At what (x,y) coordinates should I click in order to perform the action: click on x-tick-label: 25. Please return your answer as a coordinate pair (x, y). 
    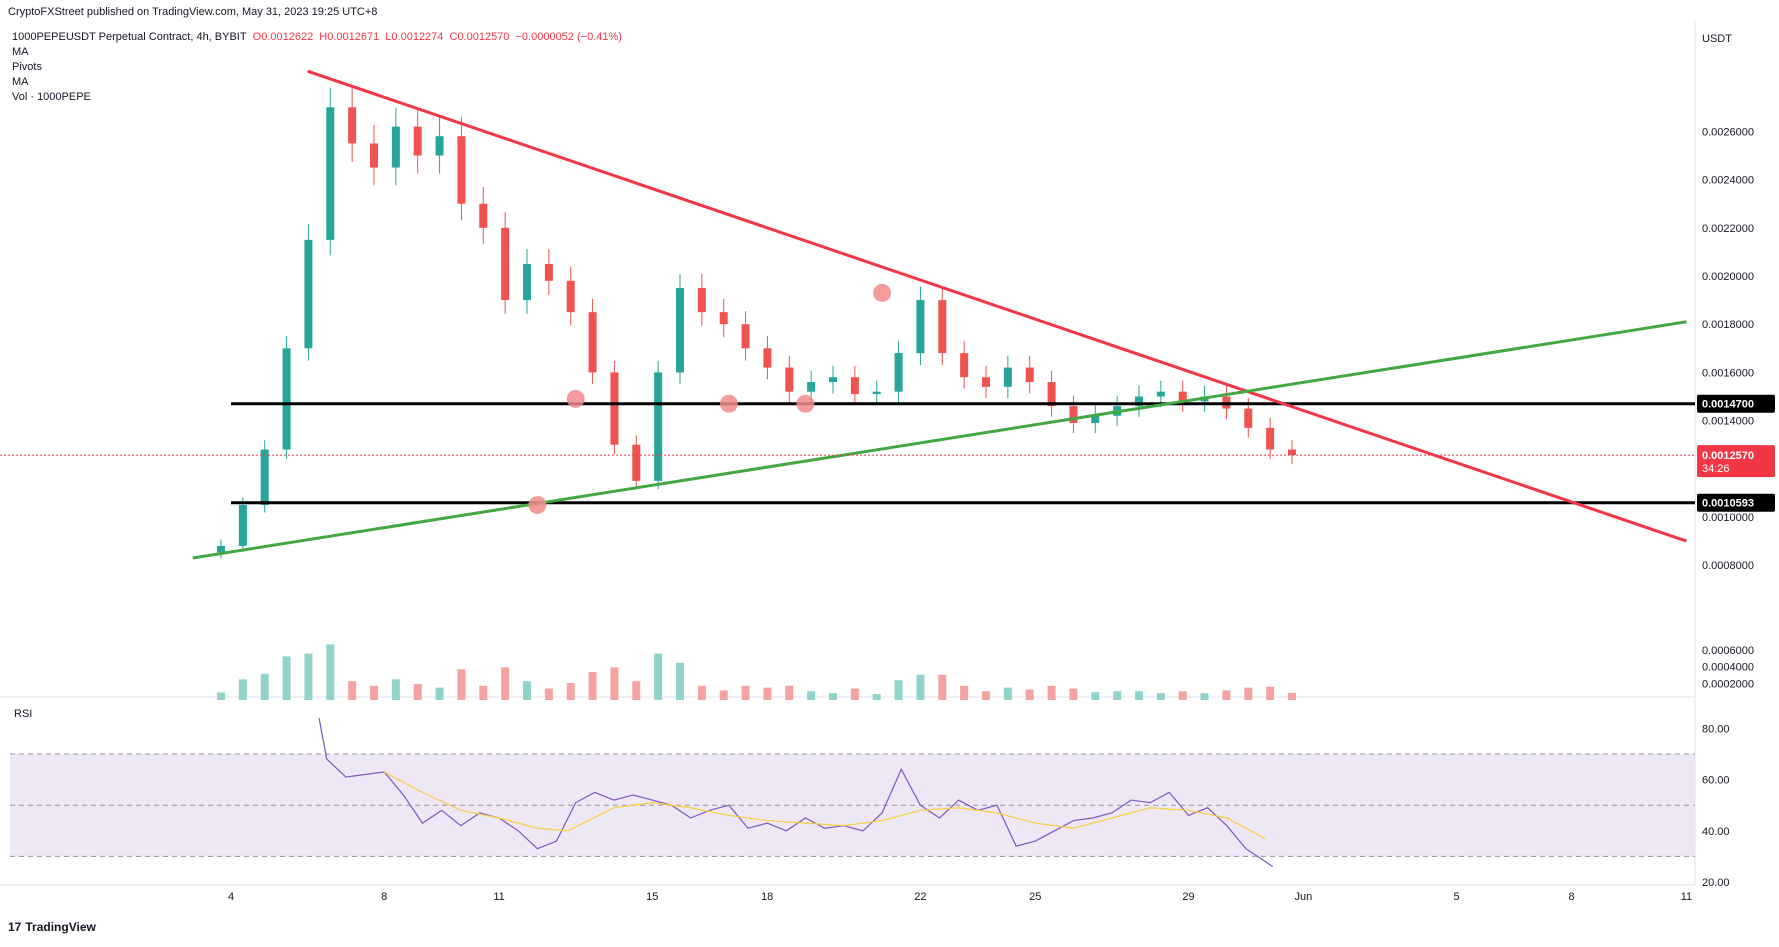
    Looking at the image, I should click on (1035, 897).